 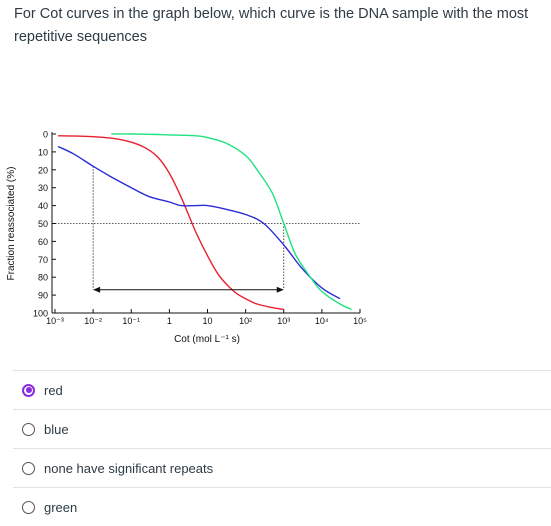 I want to click on y-tick-label: 60, so click(x=43, y=242).